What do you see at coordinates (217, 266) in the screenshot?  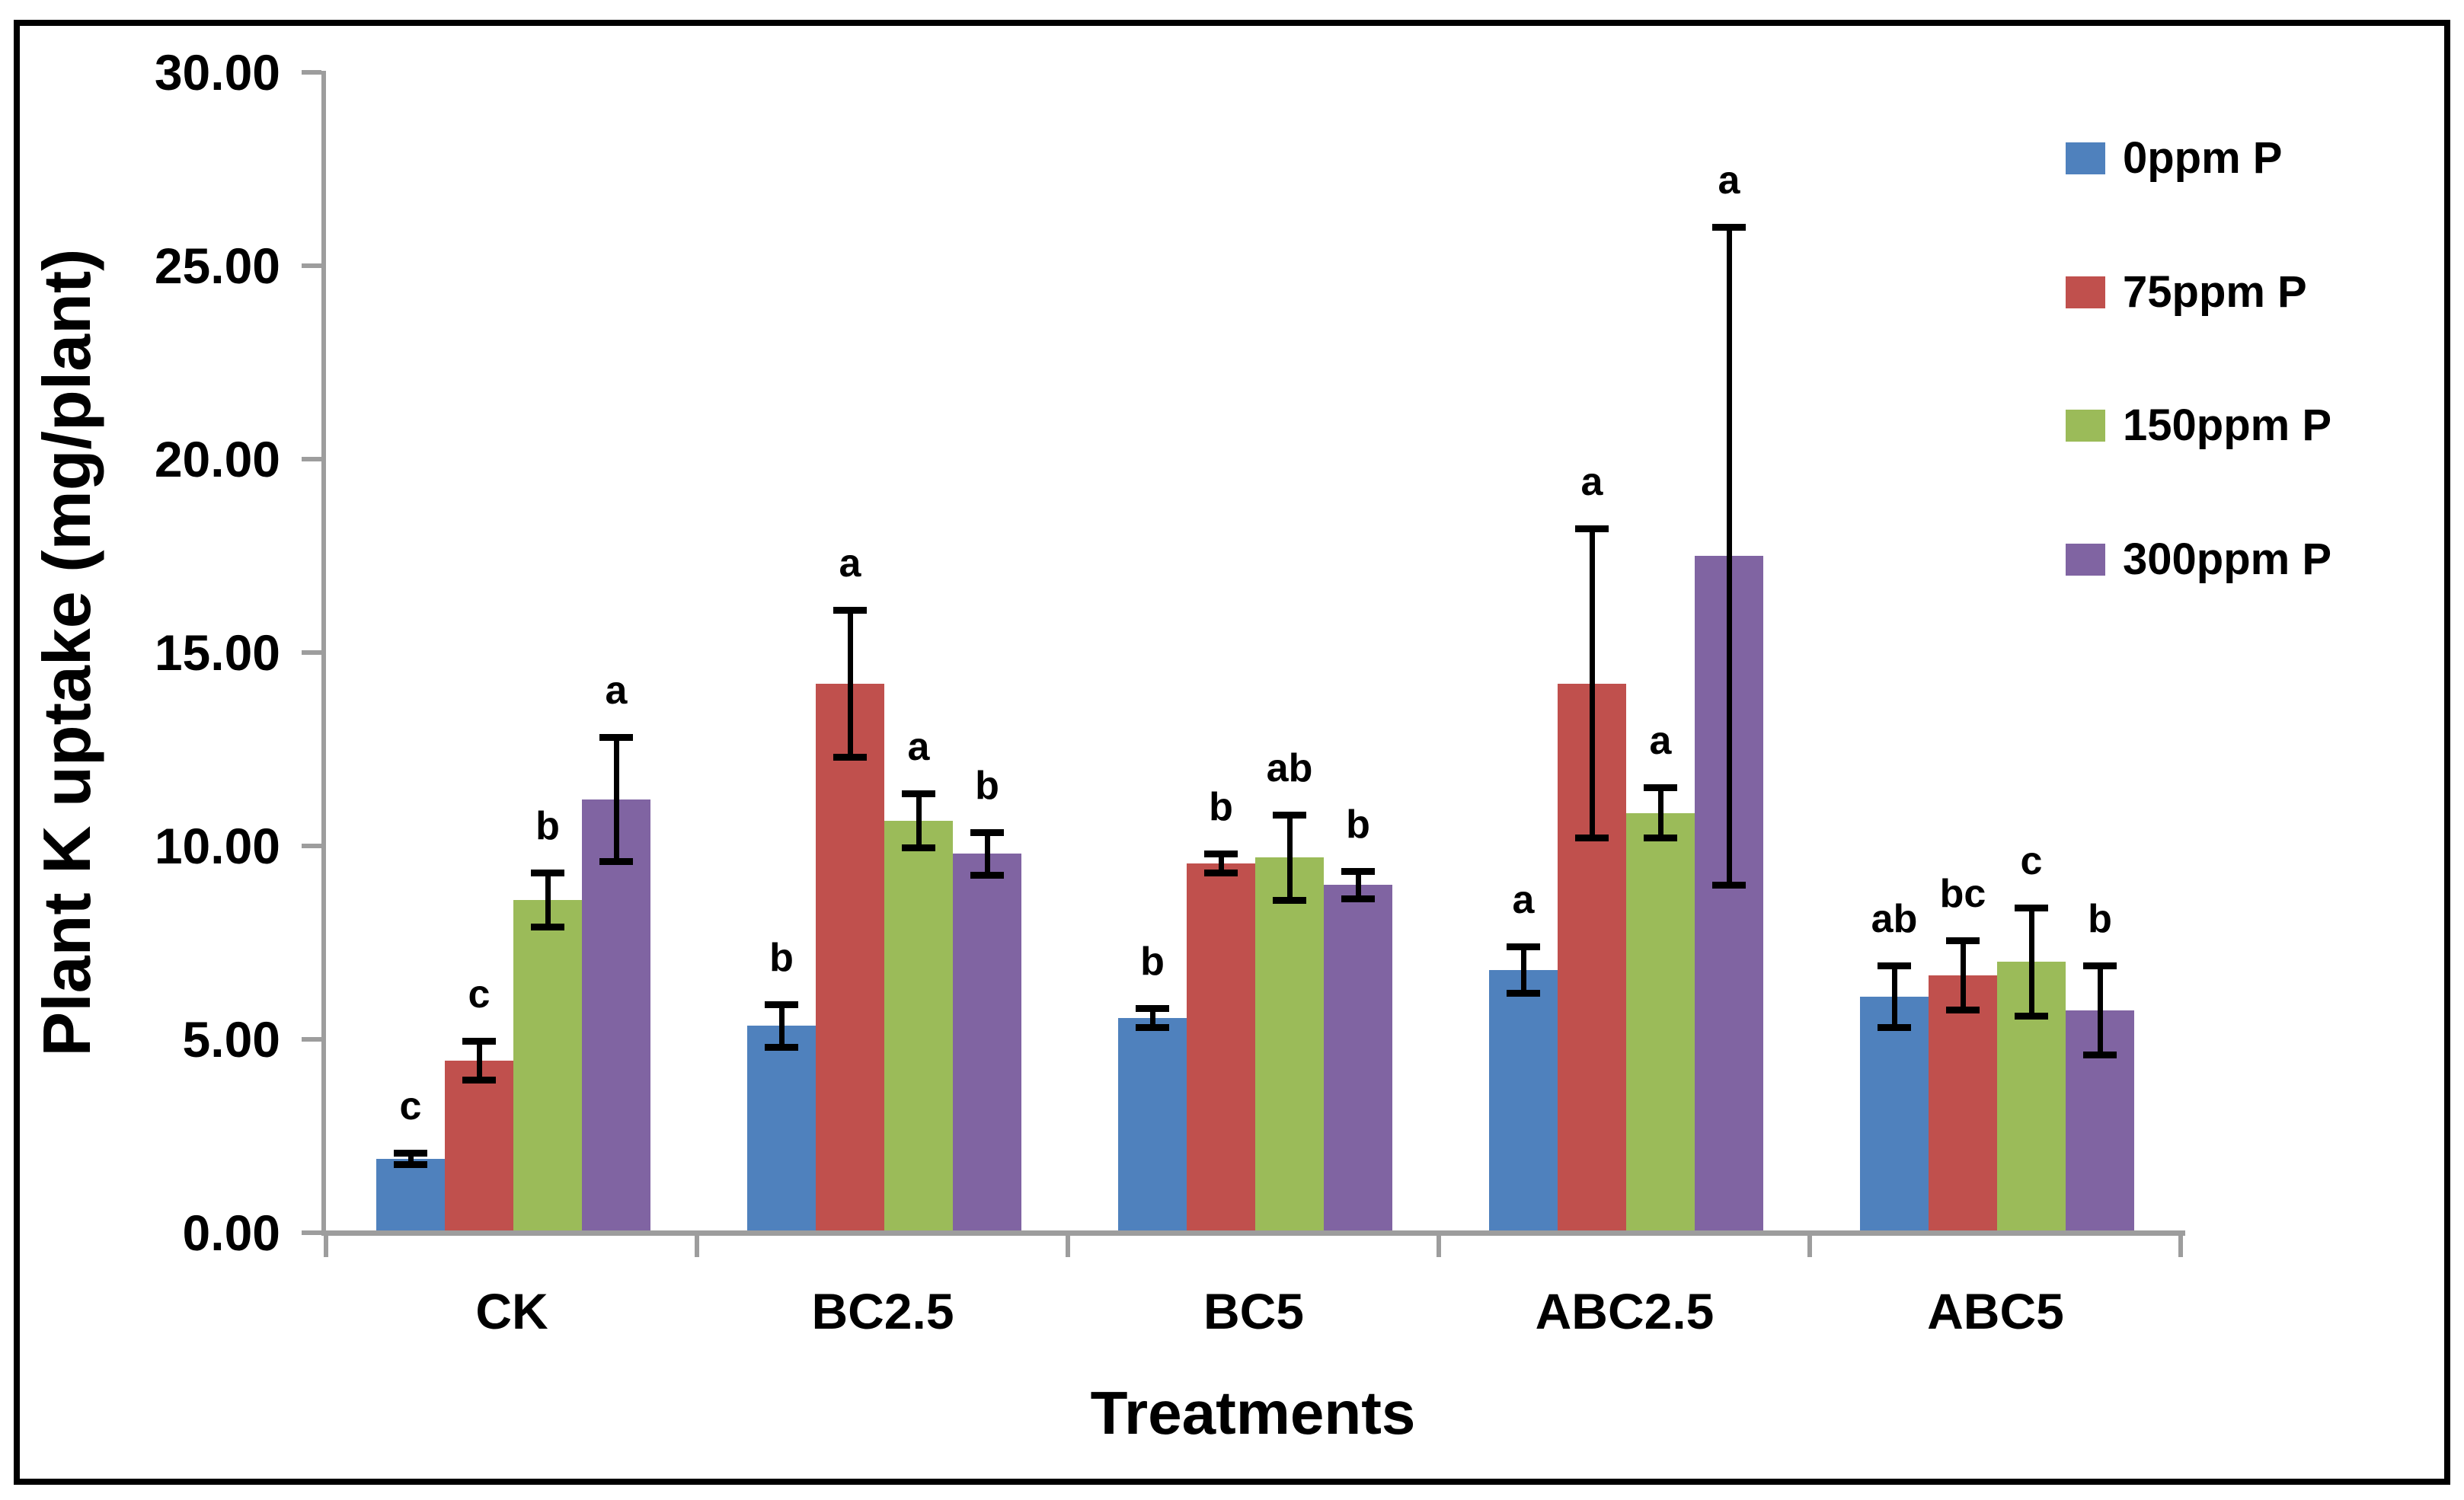 I see `y-tick-label: 25.00` at bounding box center [217, 266].